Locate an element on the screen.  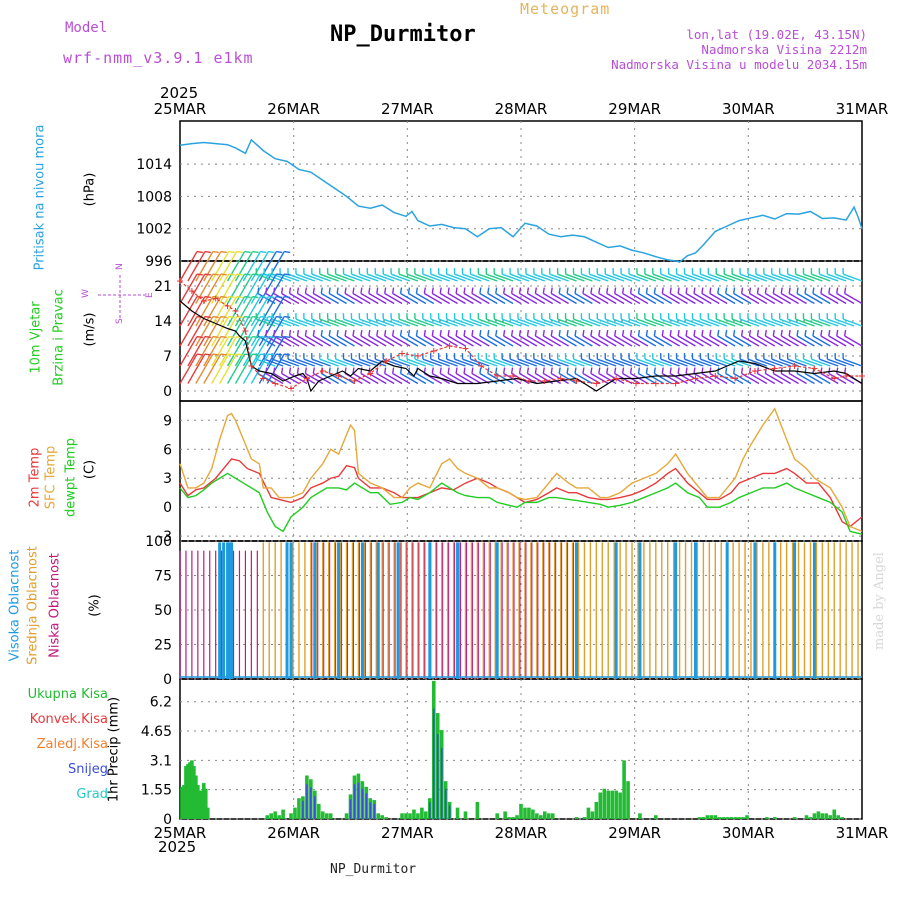
y-tick-label-precip: 0 is located at coordinates (167, 820).